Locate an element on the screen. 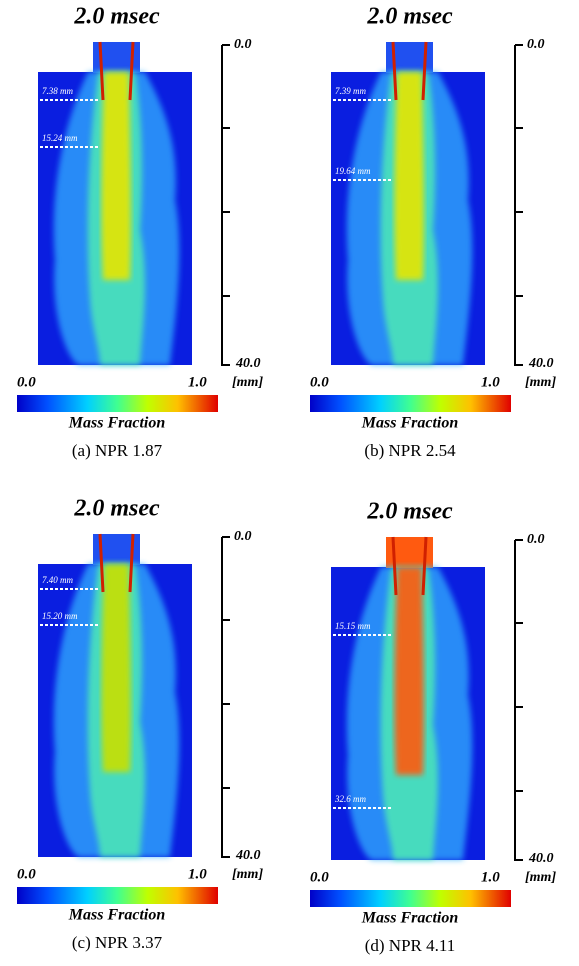 Image resolution: width=579 pixels, height=966 pixels. caption: (b) NPR 2.54 is located at coordinates (410, 450).